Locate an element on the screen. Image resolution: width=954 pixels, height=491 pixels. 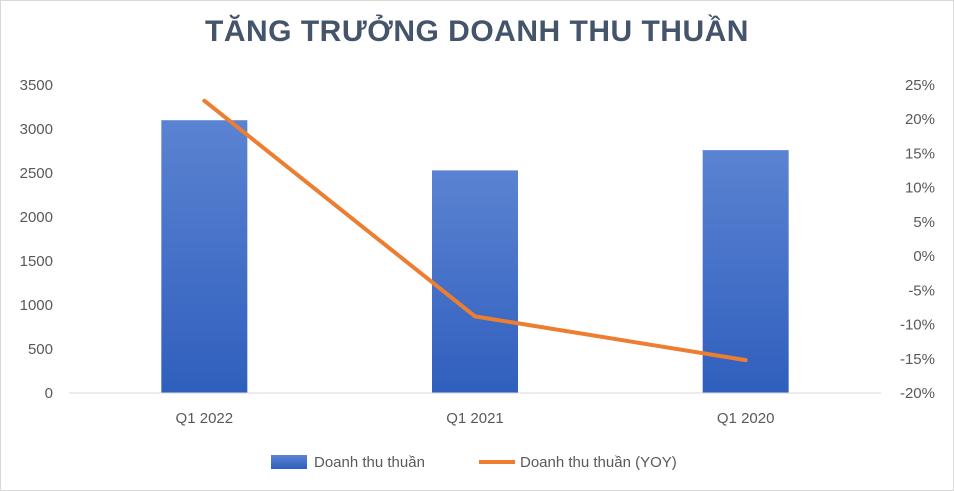
y-left-tick-label: 500 is located at coordinates (40, 349).